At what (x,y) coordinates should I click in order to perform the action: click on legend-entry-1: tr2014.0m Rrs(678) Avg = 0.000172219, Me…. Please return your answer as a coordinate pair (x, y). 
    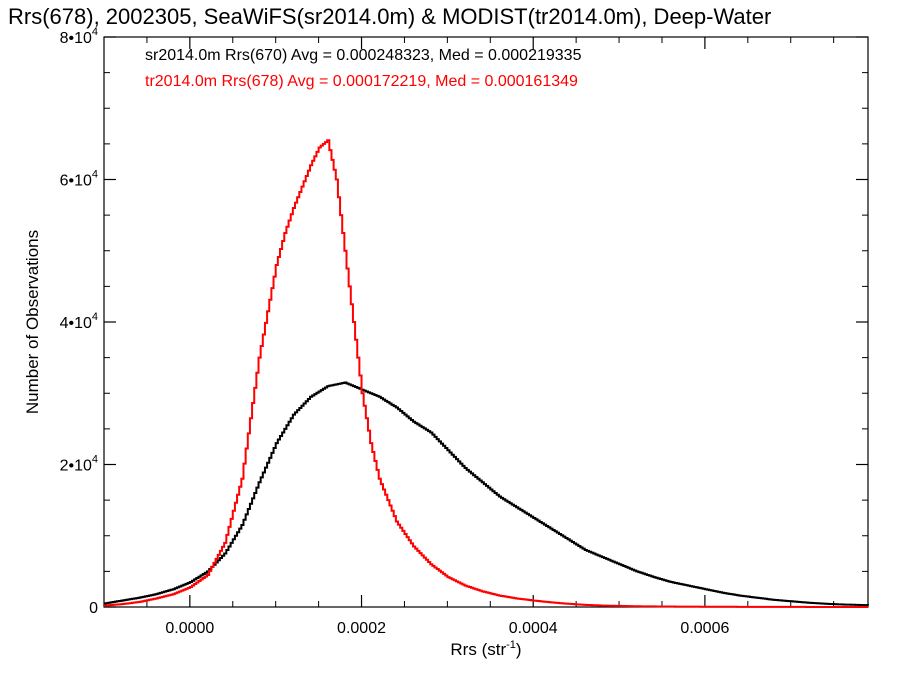
    Looking at the image, I should click on (361, 81).